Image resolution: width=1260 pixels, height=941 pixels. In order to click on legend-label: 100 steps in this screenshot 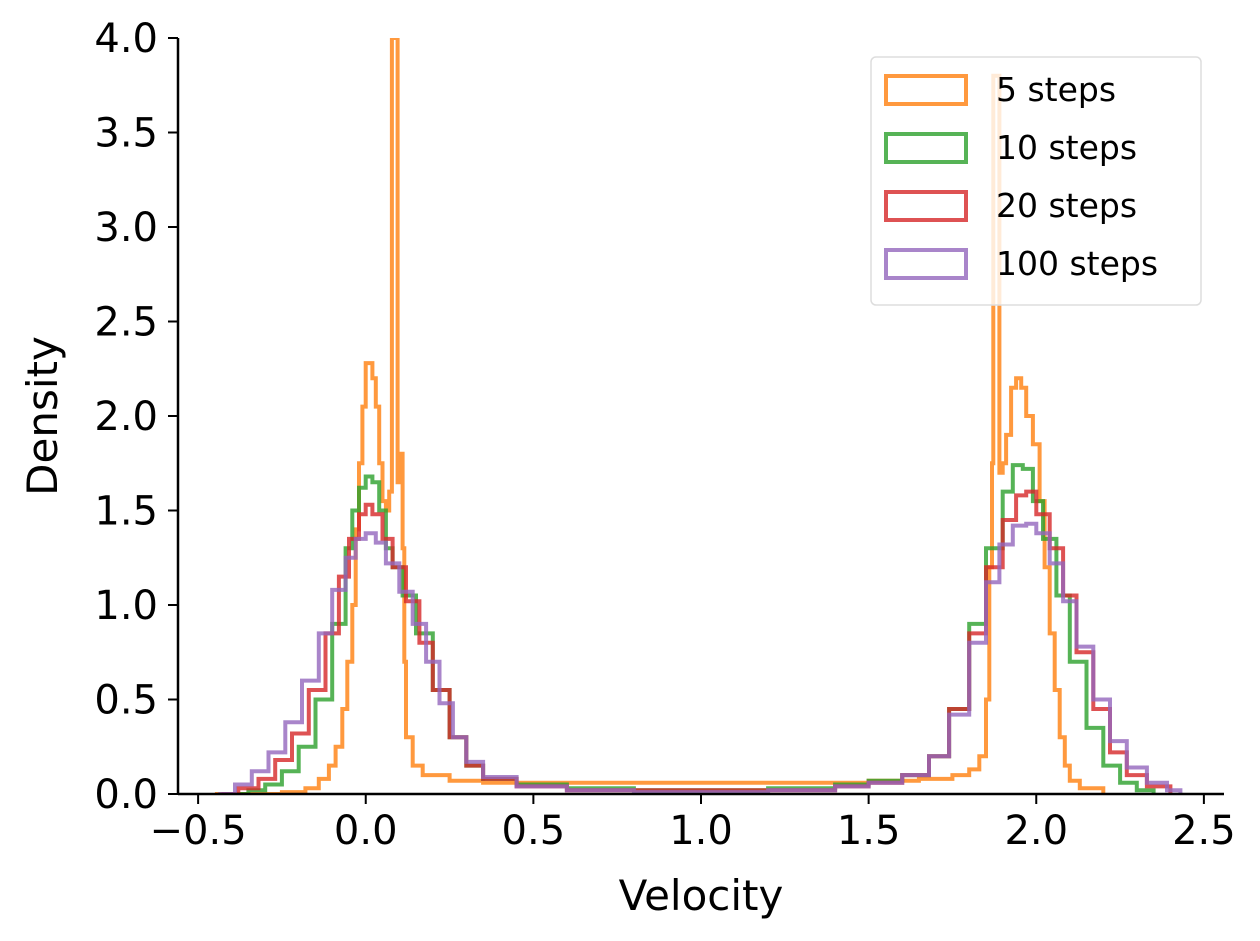, I will do `click(1077, 263)`.